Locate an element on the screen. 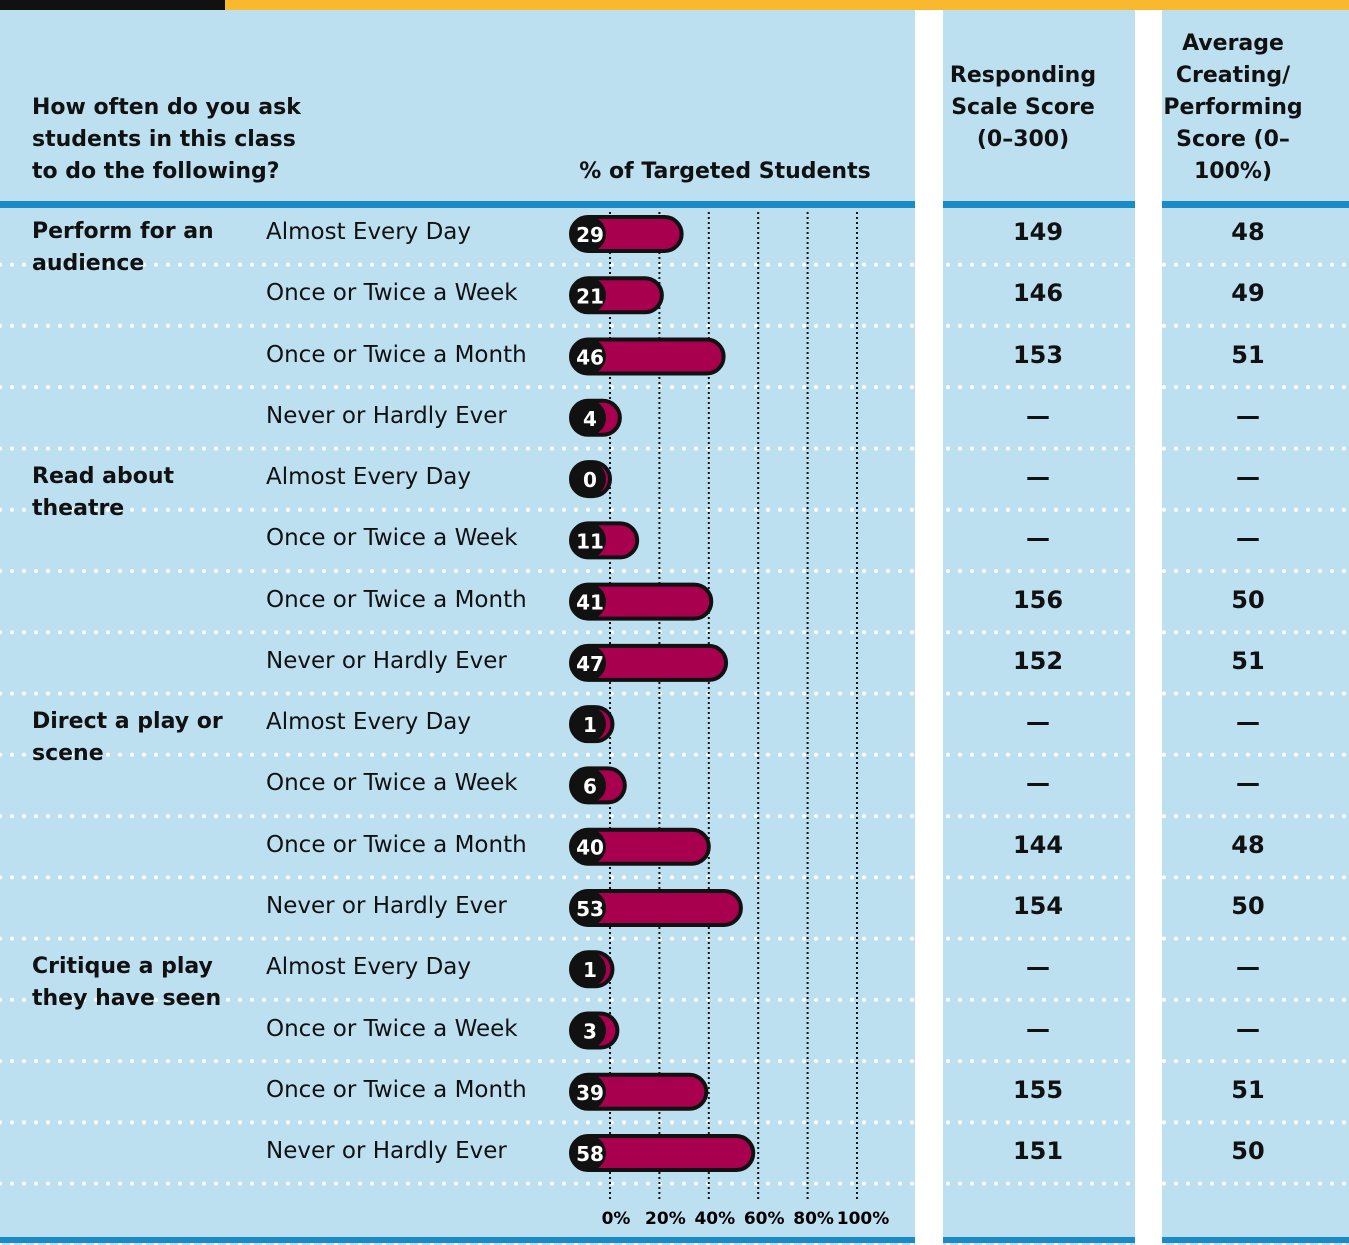 The height and width of the screenshot is (1245, 1349). responding-score: 156 is located at coordinates (1038, 599).